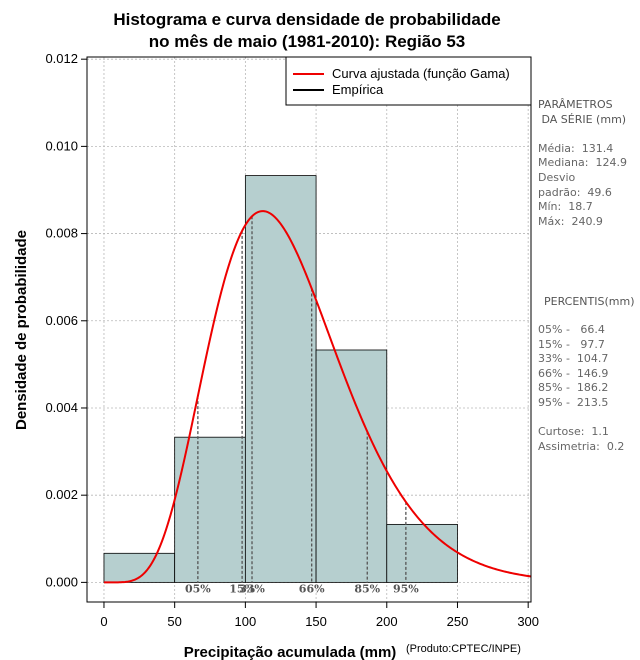 This screenshot has width=640, height=660. What do you see at coordinates (573, 359) in the screenshot?
I see `percentil-33: 33% - 104.7` at bounding box center [573, 359].